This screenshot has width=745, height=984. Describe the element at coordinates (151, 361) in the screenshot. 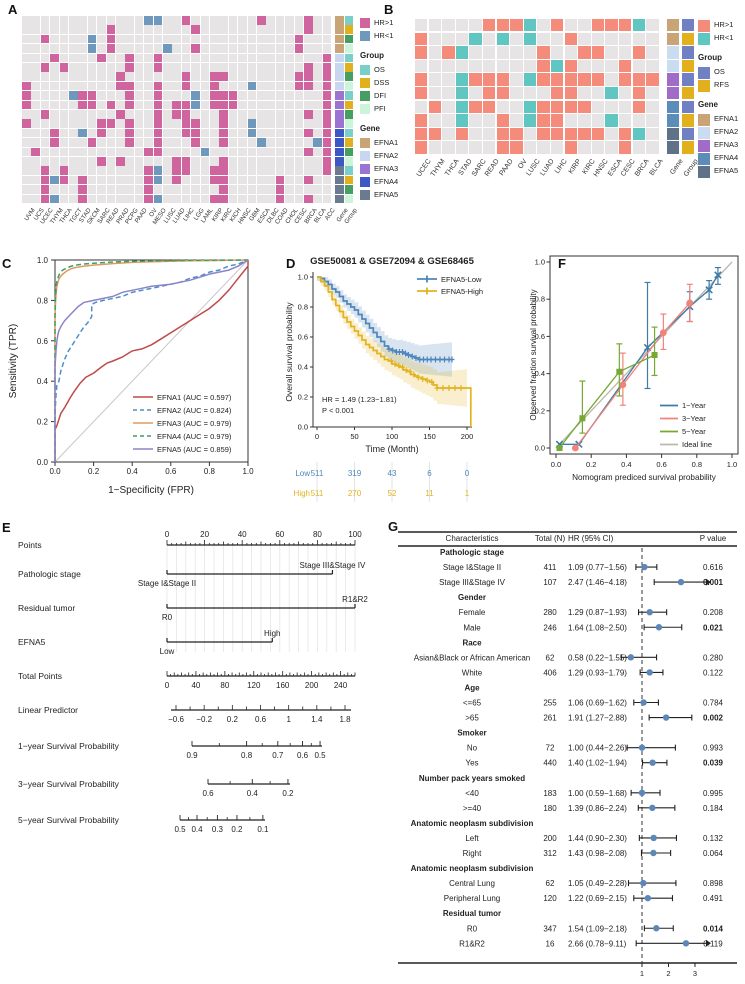

I see `diagonal-reference-line` at that location.